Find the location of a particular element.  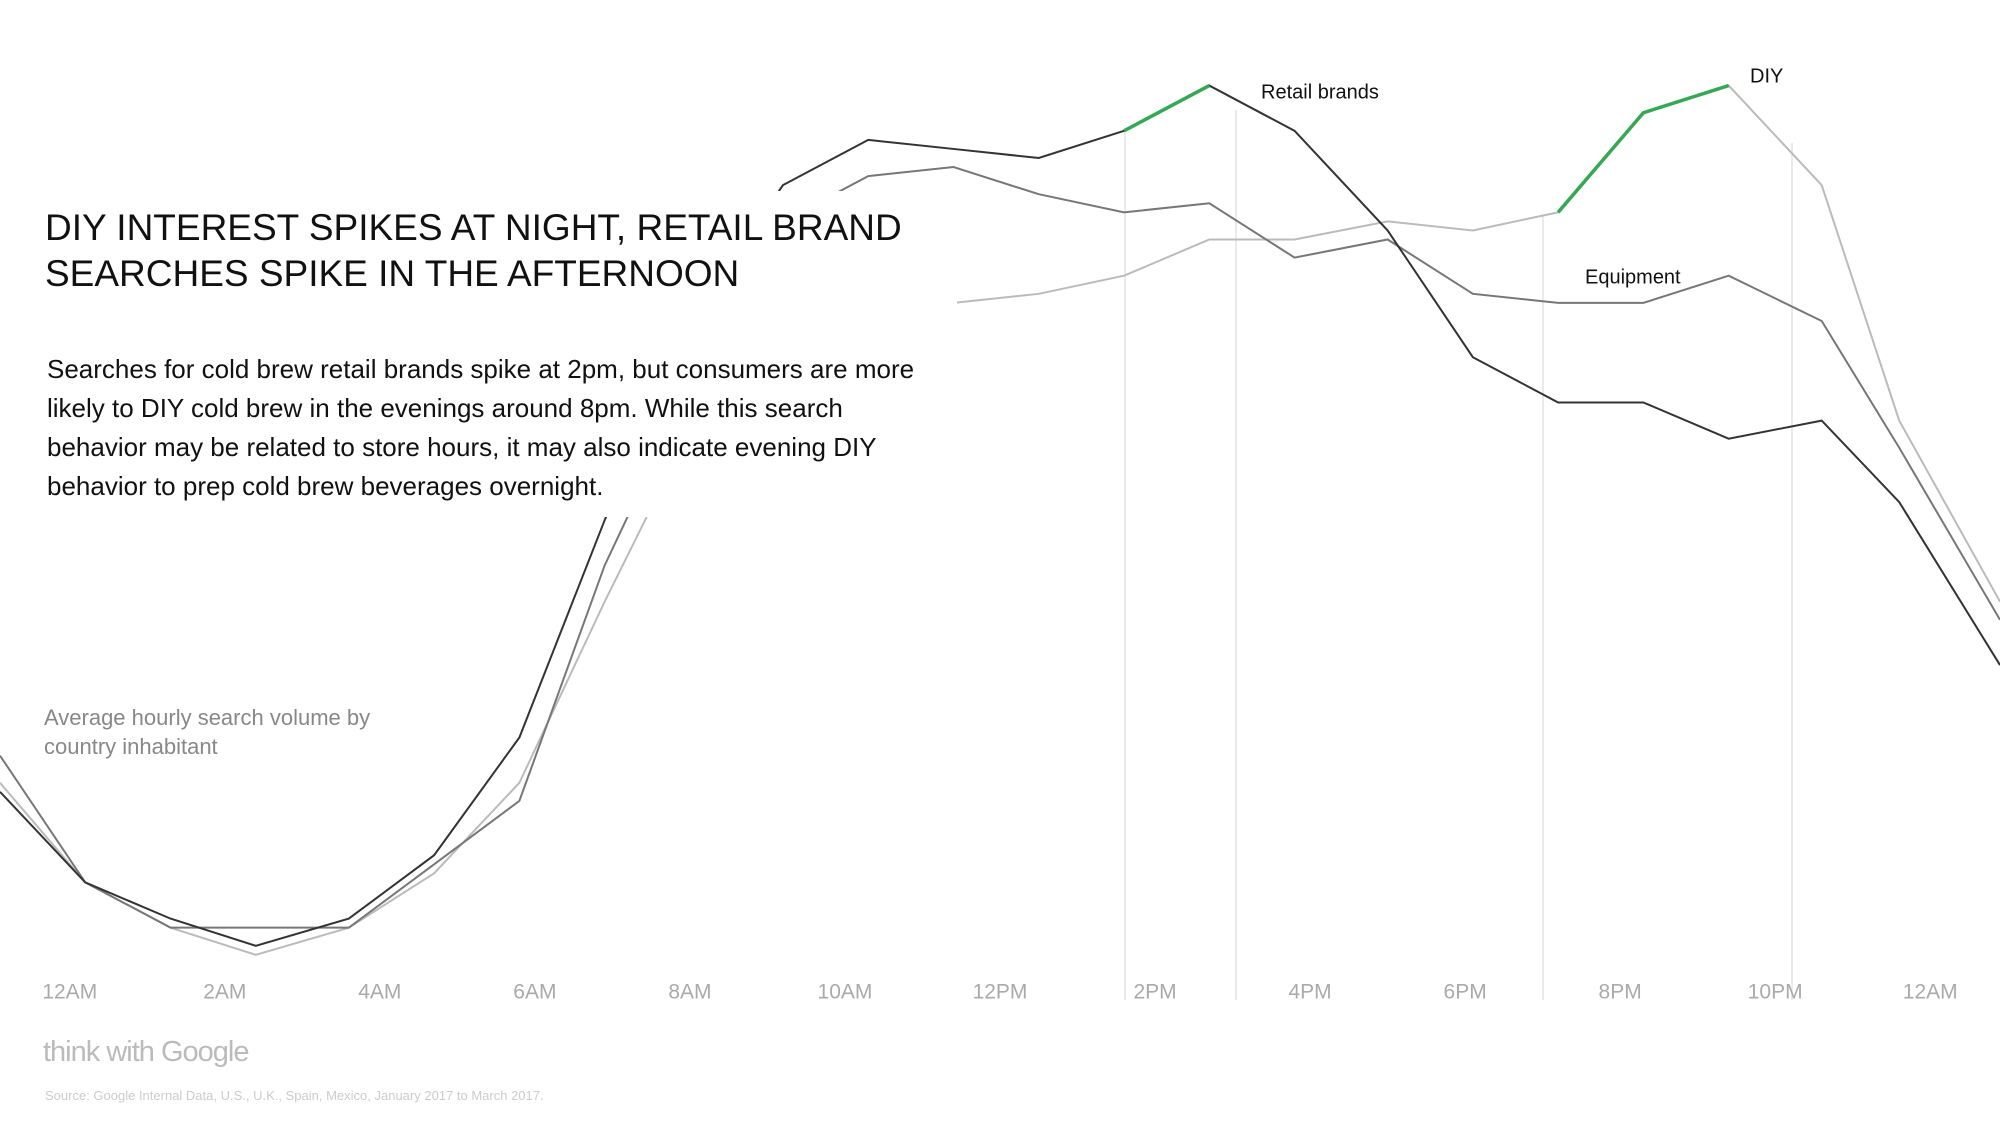

brand-logo: think with Google is located at coordinates (146, 1052).